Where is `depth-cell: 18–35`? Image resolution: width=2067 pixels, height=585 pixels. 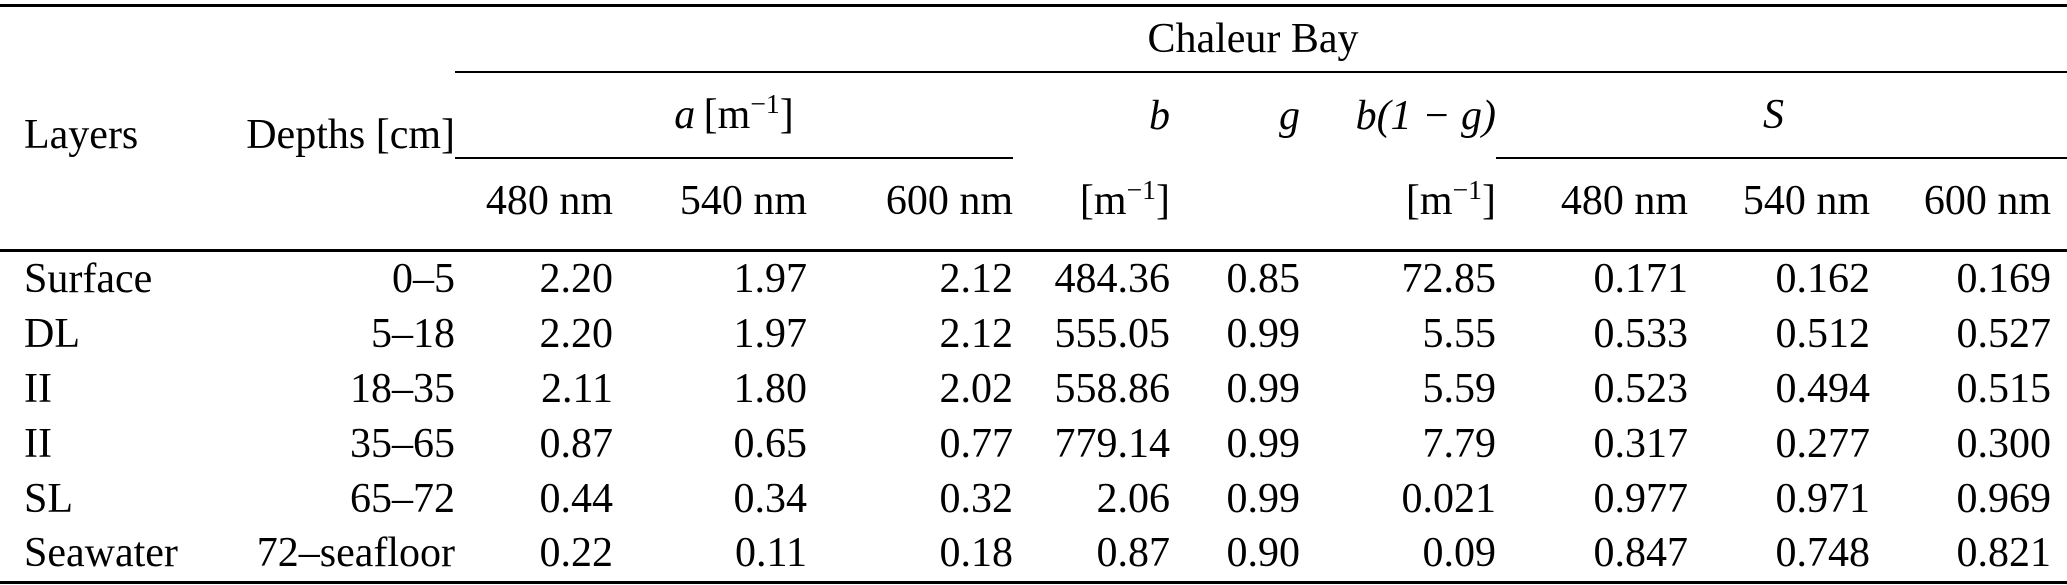 depth-cell: 18–35 is located at coordinates (402, 388).